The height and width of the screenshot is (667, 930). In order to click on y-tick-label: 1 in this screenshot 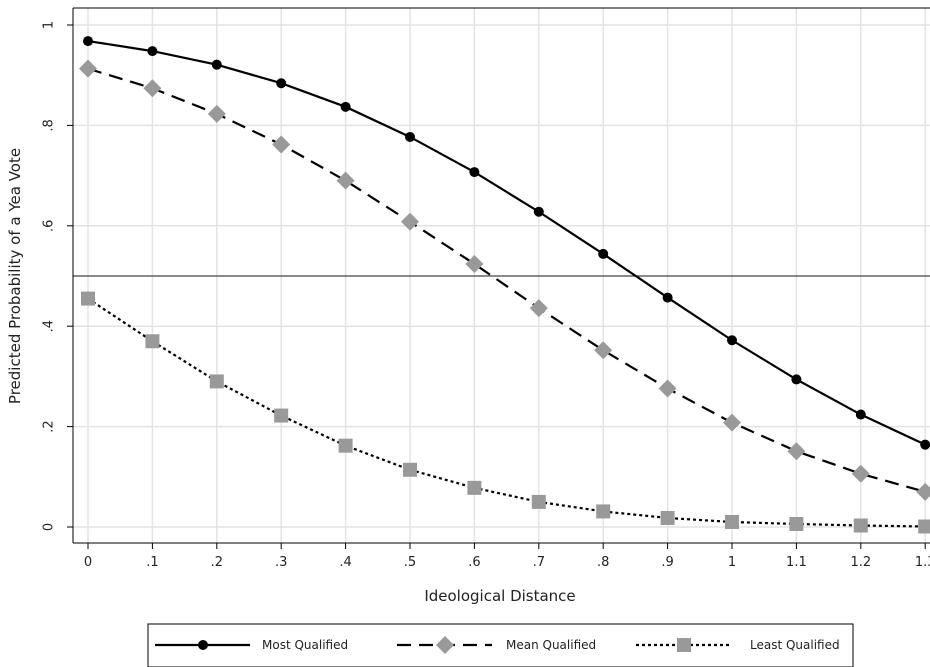, I will do `click(49, 25)`.